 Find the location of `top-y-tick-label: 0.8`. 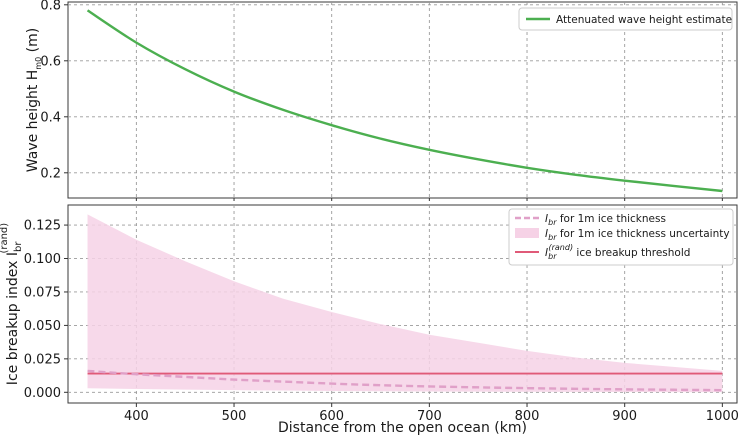

top-y-tick-label: 0.8 is located at coordinates (50, 6).